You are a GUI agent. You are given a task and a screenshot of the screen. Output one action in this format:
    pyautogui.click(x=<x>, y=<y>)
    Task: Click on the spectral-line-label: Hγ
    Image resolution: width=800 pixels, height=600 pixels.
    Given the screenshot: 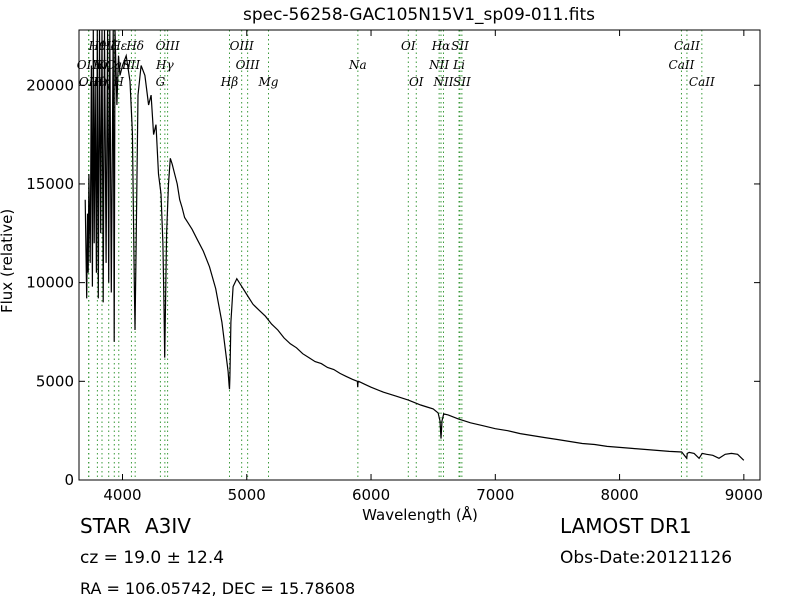 What is the action you would take?
    pyautogui.click(x=164, y=65)
    